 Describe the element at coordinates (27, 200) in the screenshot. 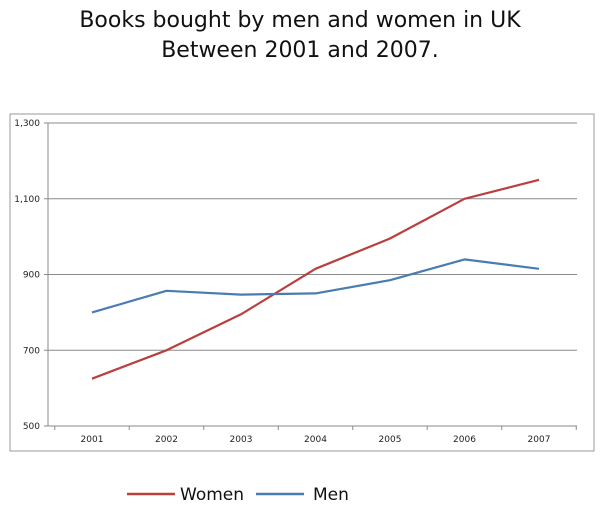

I see `y-tick-label: 1,100` at that location.